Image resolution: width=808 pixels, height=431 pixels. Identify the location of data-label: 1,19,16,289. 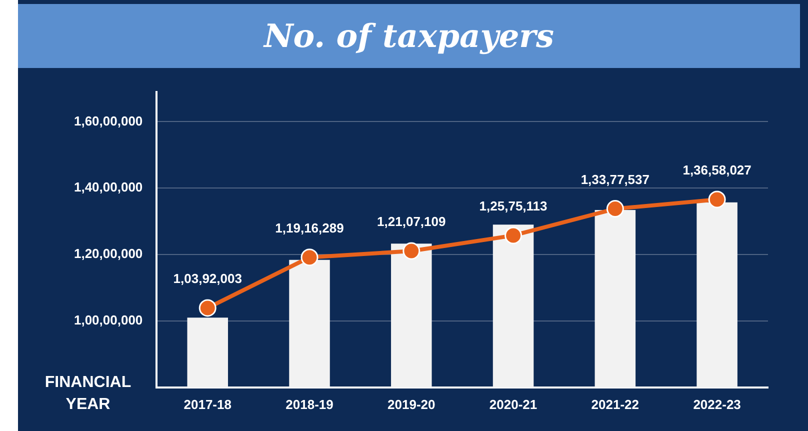
(309, 228).